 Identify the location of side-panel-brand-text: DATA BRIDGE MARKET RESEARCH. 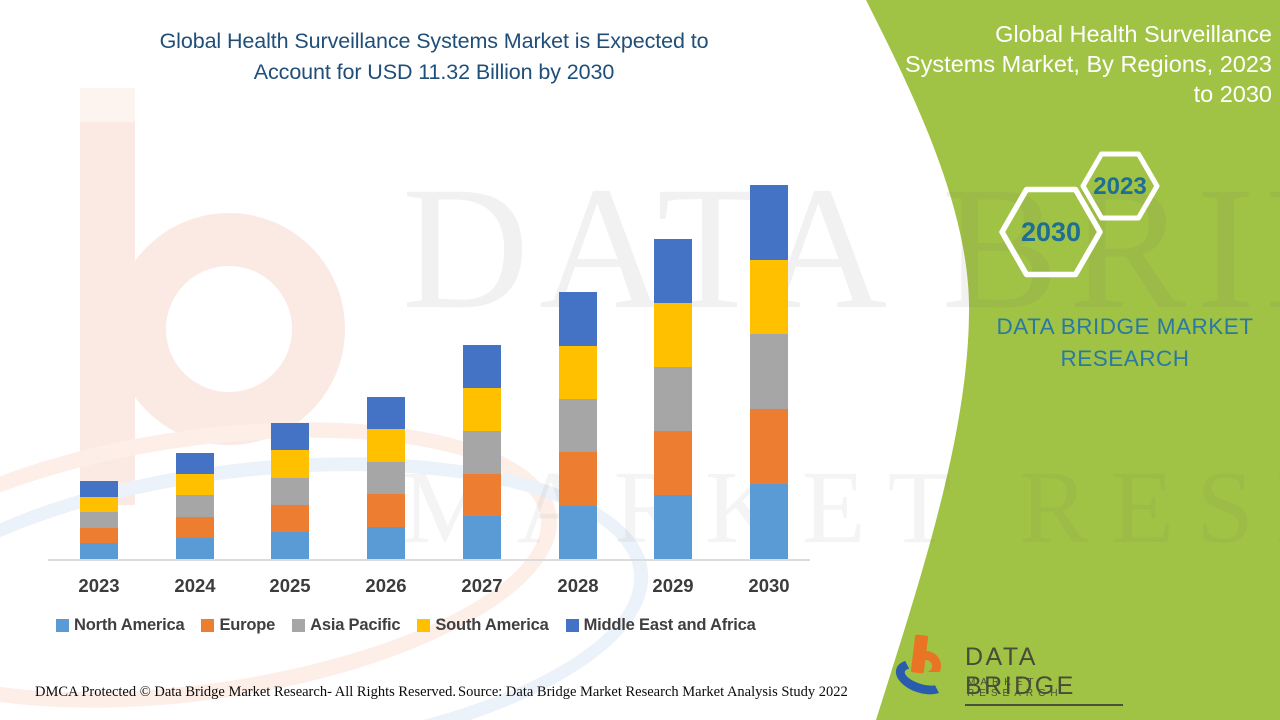
(1125, 342).